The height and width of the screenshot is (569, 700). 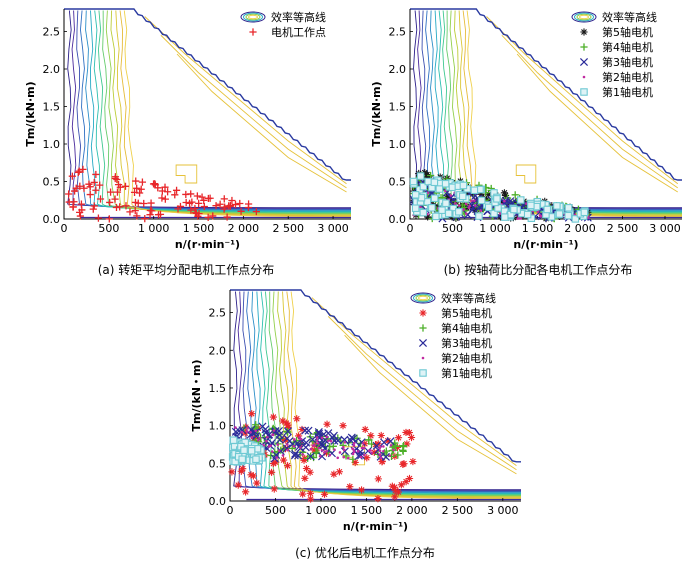 What do you see at coordinates (52, 144) in the screenshot?
I see `y-tick-label: 1.0` at bounding box center [52, 144].